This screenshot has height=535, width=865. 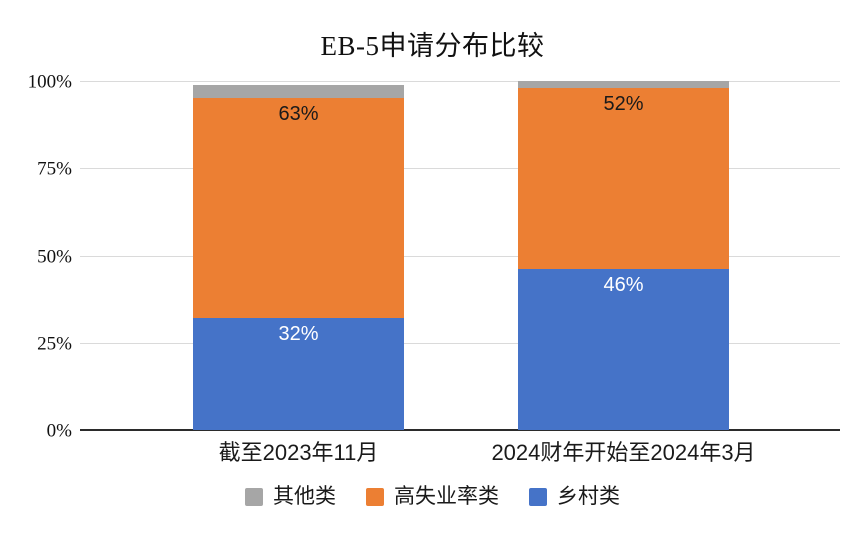 I want to click on legend-item-乡村类: 乡村类, so click(x=574, y=496).